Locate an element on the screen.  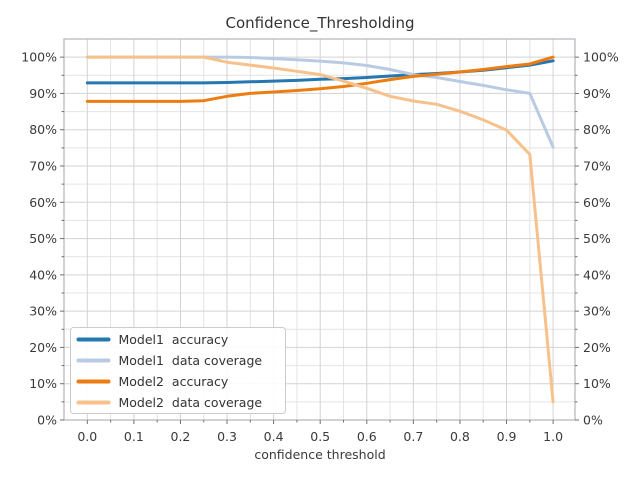
x-tick-label: 0.1 is located at coordinates (134, 436).